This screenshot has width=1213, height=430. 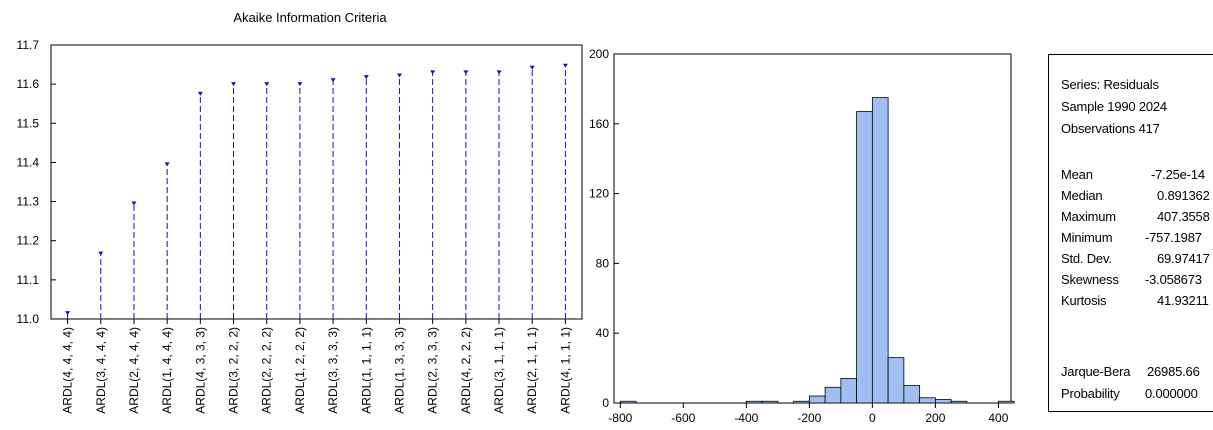 What do you see at coordinates (603, 263) in the screenshot?
I see `y-tick-label: 80` at bounding box center [603, 263].